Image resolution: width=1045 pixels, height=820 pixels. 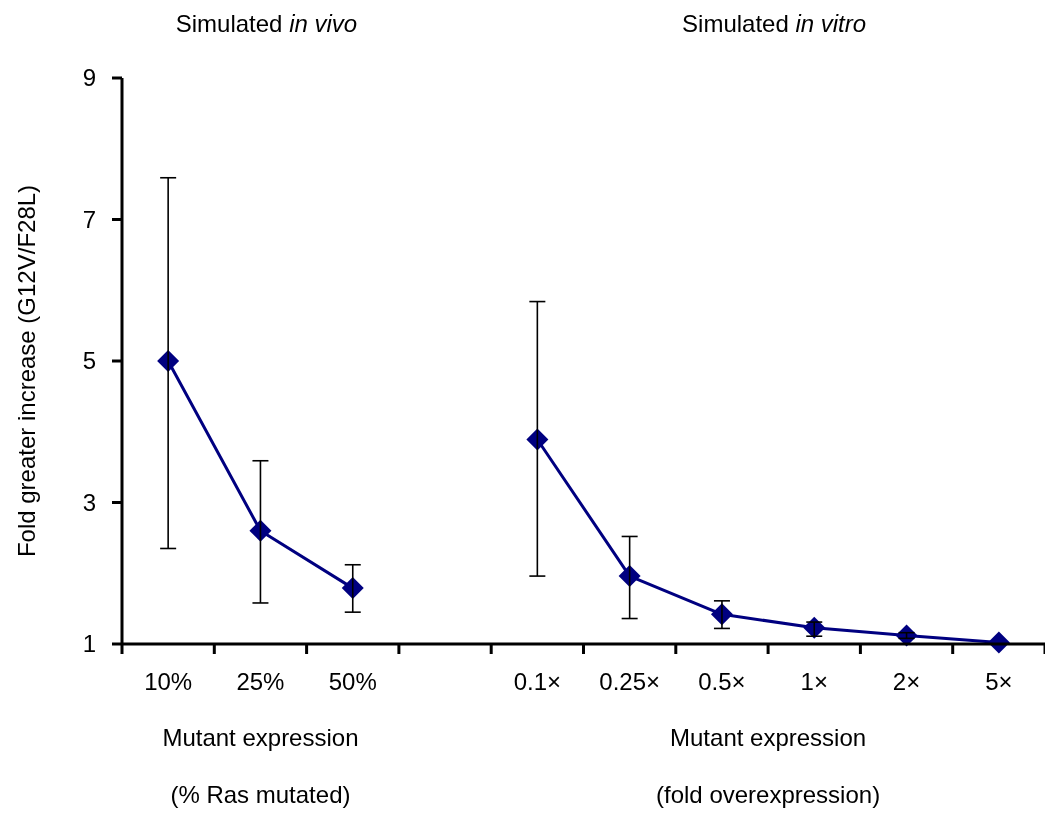 I want to click on text: (% Ras mutated), so click(x=260, y=794).